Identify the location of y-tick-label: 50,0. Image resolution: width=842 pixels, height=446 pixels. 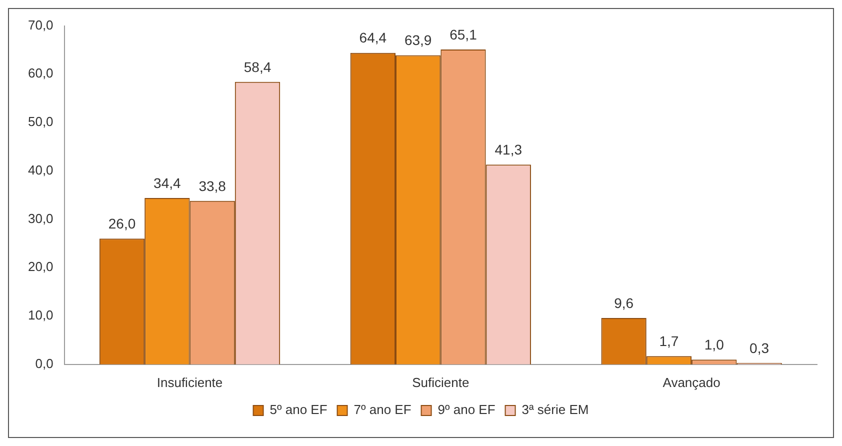
(41, 122).